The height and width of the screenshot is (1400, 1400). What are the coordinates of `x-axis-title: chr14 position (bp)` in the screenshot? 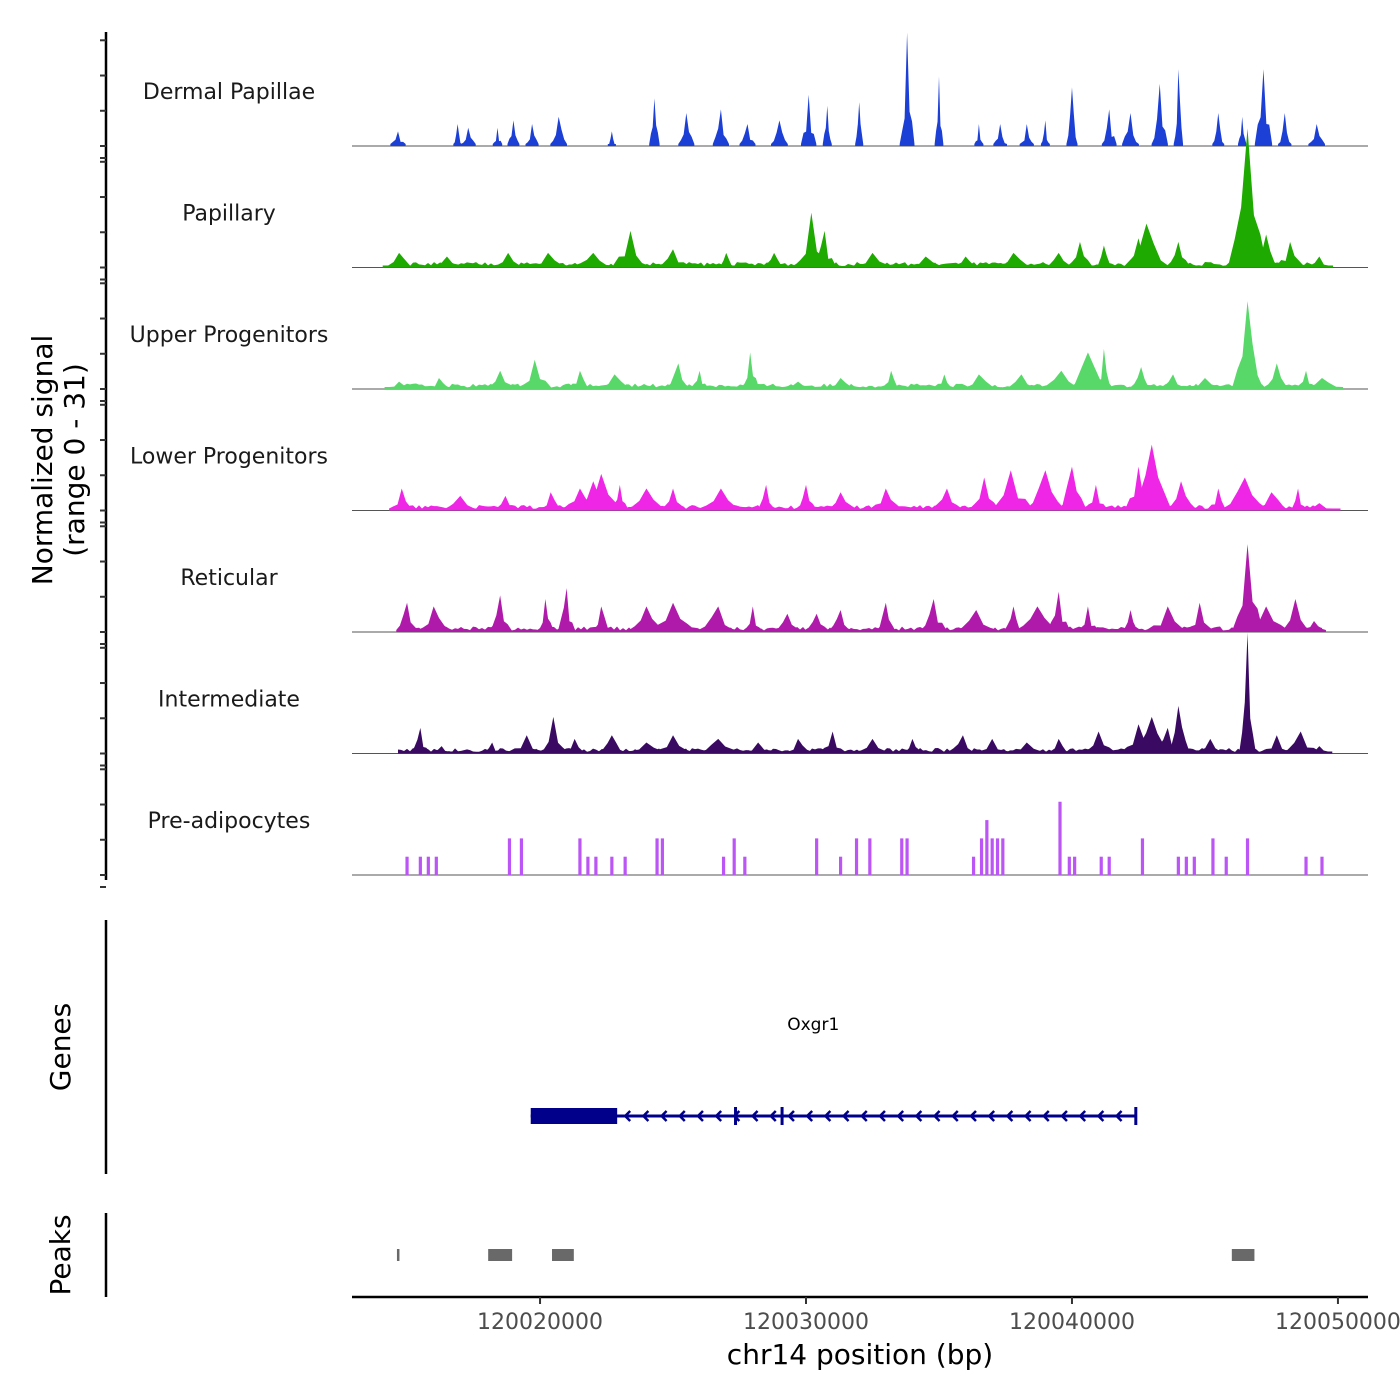 It's located at (860, 1354).